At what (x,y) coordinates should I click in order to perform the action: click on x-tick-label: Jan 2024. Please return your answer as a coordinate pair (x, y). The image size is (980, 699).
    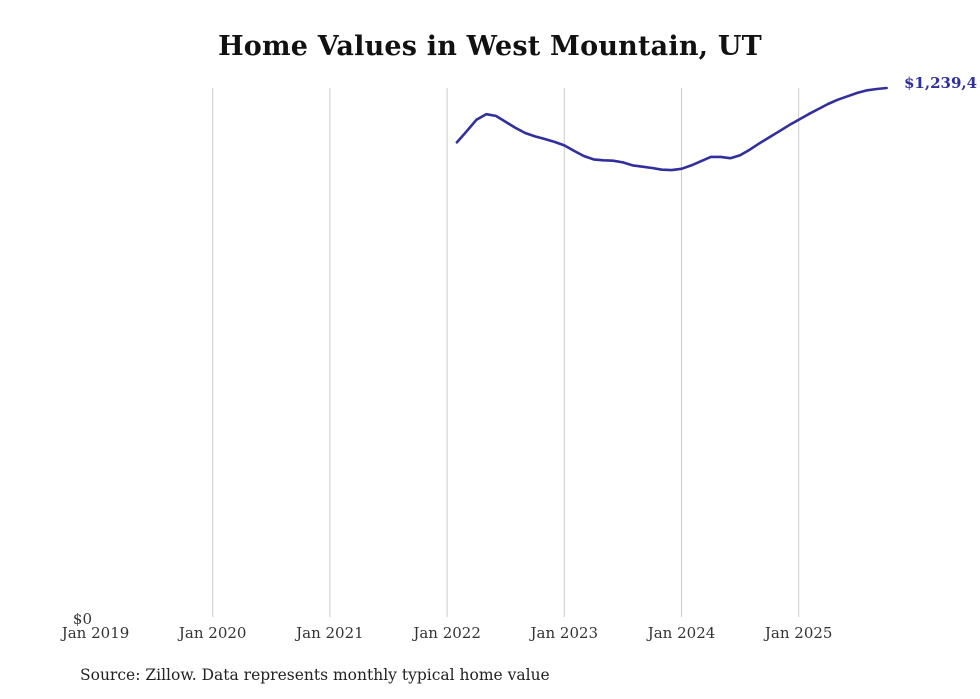
    Looking at the image, I should click on (681, 633).